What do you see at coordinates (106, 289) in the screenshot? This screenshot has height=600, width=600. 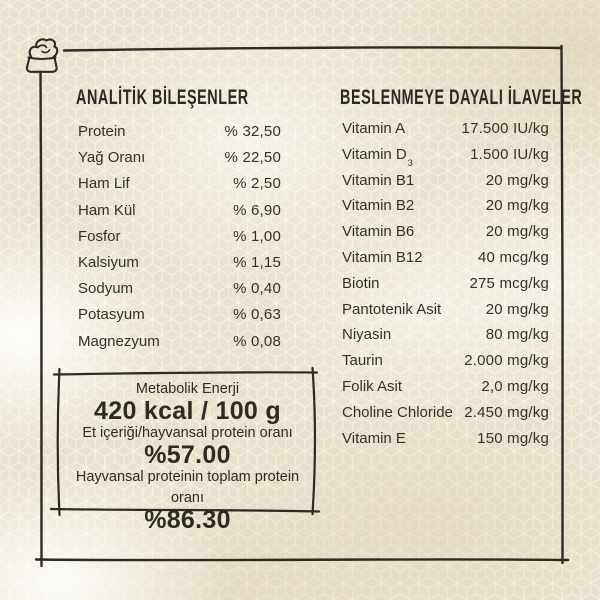 I see `row-label: Sodyum` at bounding box center [106, 289].